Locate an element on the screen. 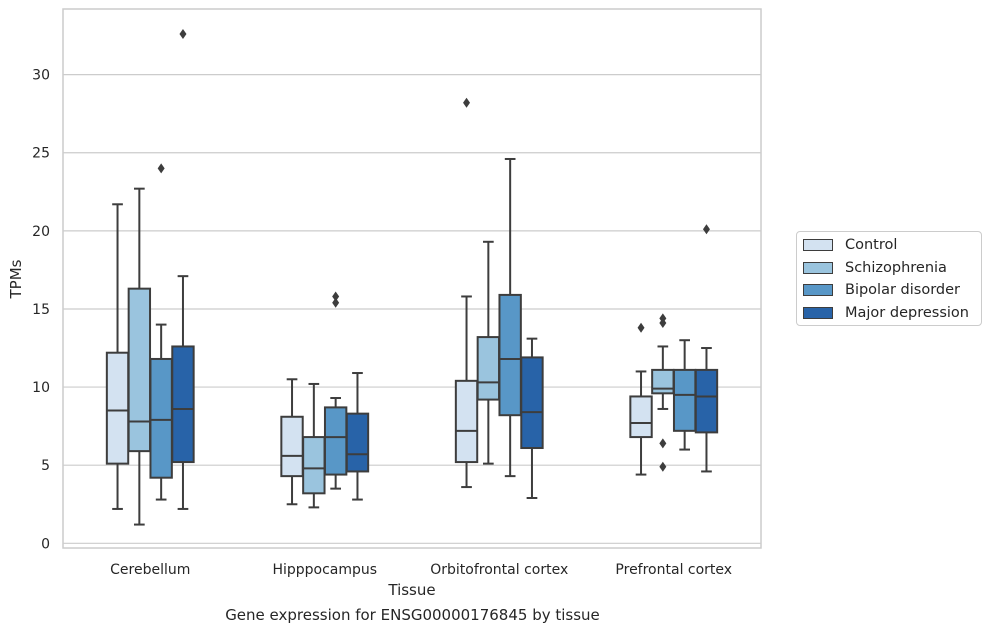  legend-item: Control is located at coordinates (850, 245).